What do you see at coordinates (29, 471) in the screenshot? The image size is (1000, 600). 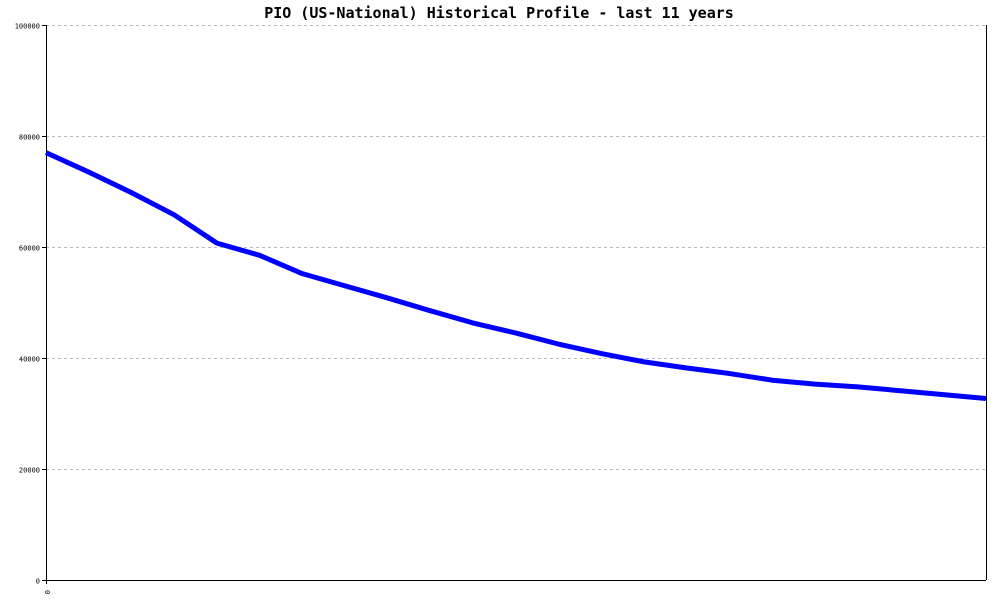 I see `y-tick-label-1: 20000` at bounding box center [29, 471].